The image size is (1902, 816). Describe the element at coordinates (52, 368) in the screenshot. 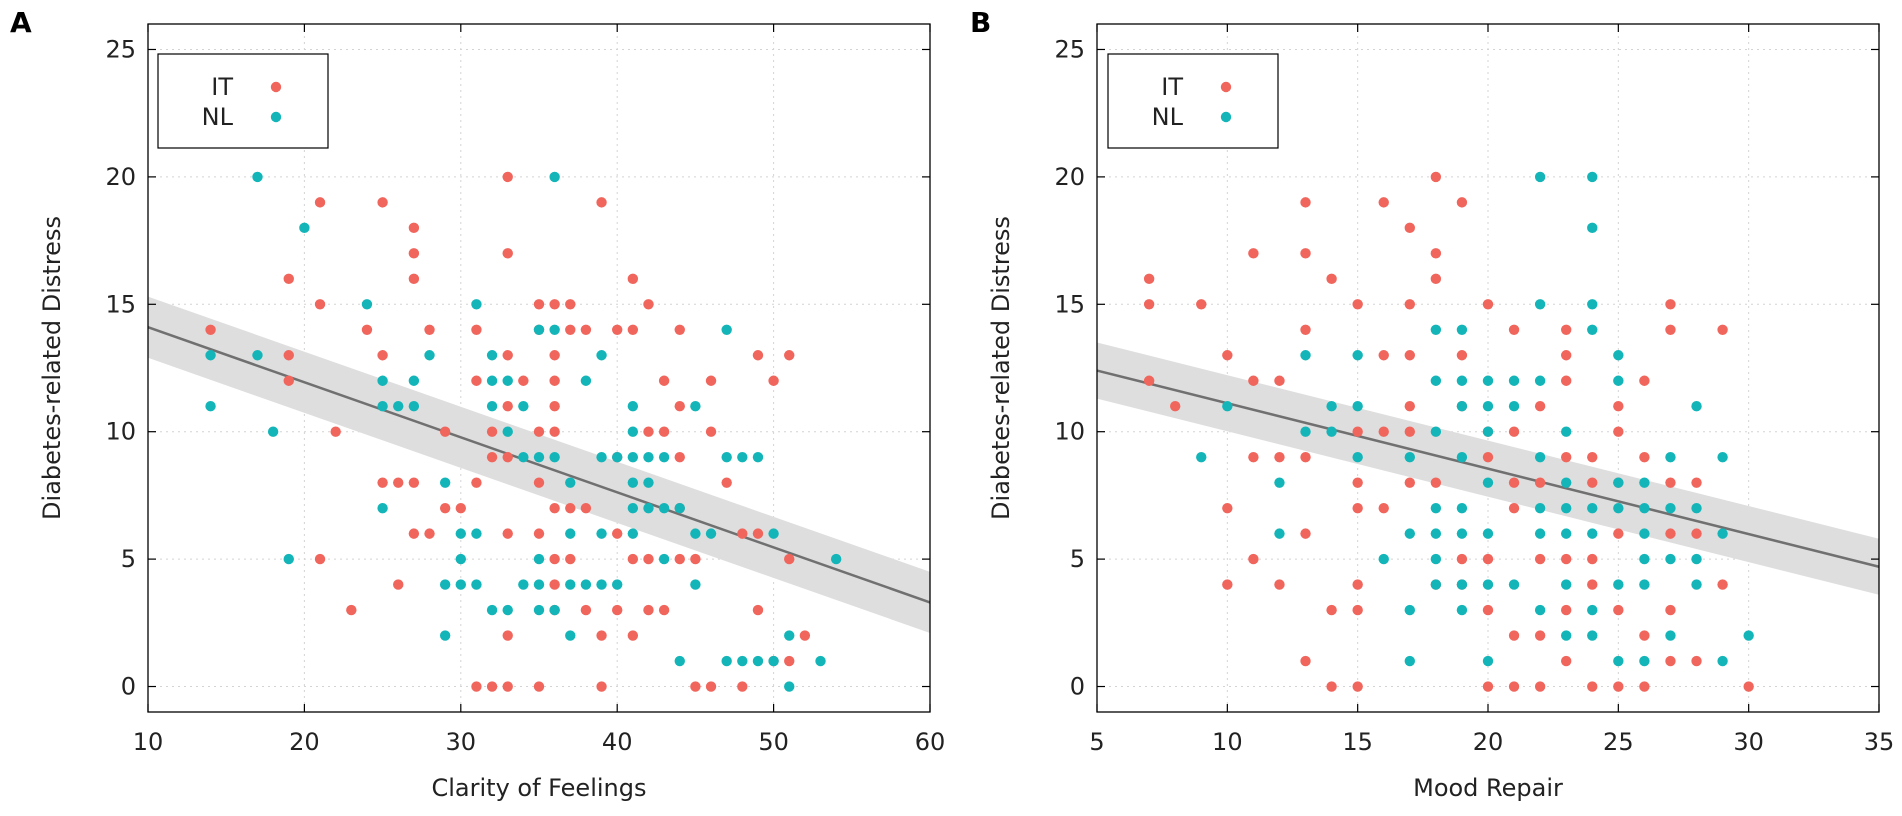

I see `y-axis-label: Diabetes-related Distress` at that location.